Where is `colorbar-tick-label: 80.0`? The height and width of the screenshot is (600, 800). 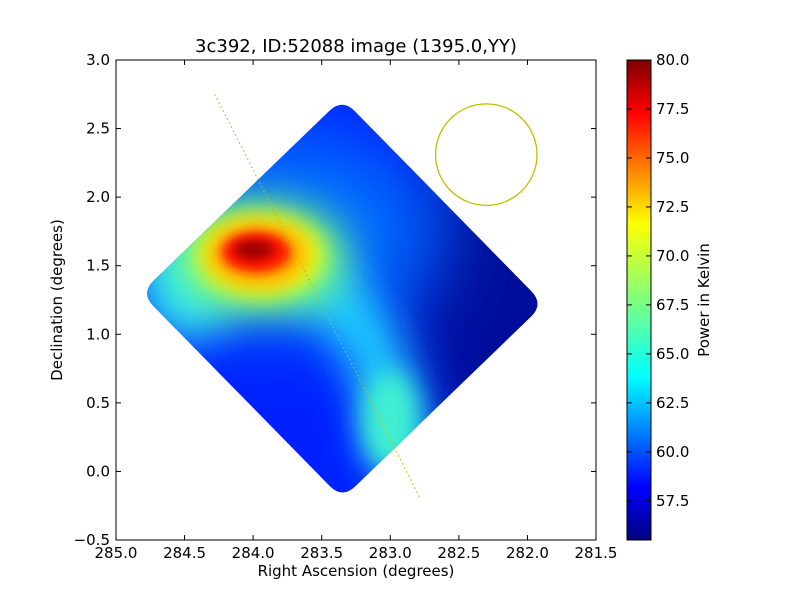 colorbar-tick-label: 80.0 is located at coordinates (672, 60).